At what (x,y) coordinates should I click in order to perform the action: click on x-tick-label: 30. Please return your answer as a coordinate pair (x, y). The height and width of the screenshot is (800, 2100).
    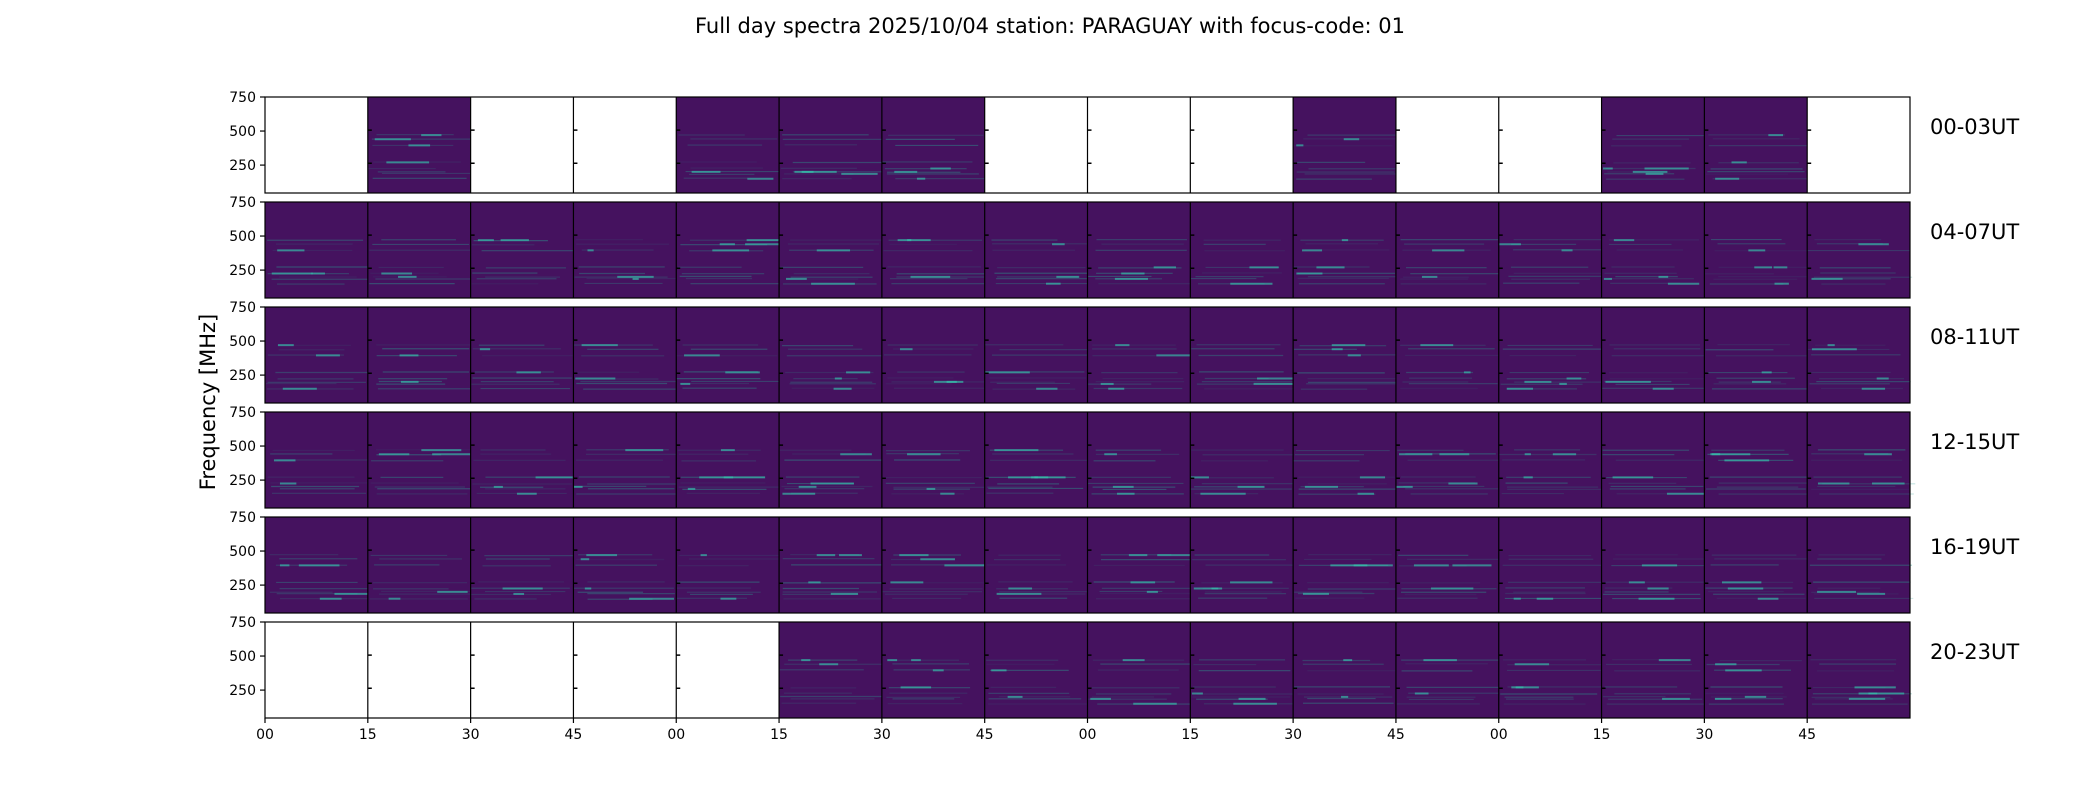
    Looking at the image, I should click on (1704, 735).